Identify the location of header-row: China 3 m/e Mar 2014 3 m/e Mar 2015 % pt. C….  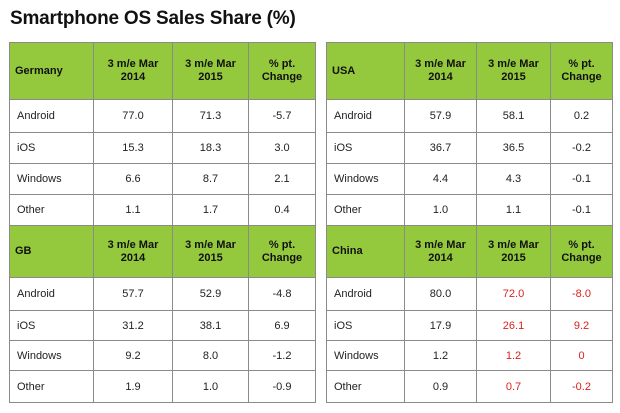
(469, 251).